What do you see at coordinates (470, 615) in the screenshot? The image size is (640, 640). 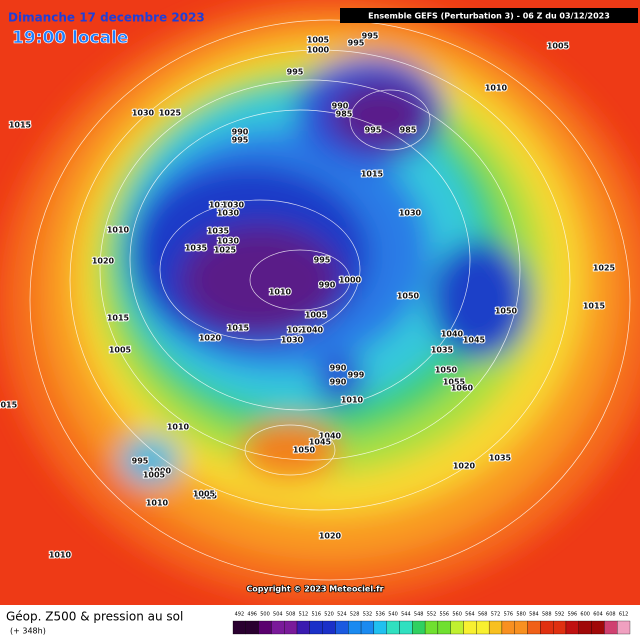 I see `colorbar-tick-label: 564` at bounding box center [470, 615].